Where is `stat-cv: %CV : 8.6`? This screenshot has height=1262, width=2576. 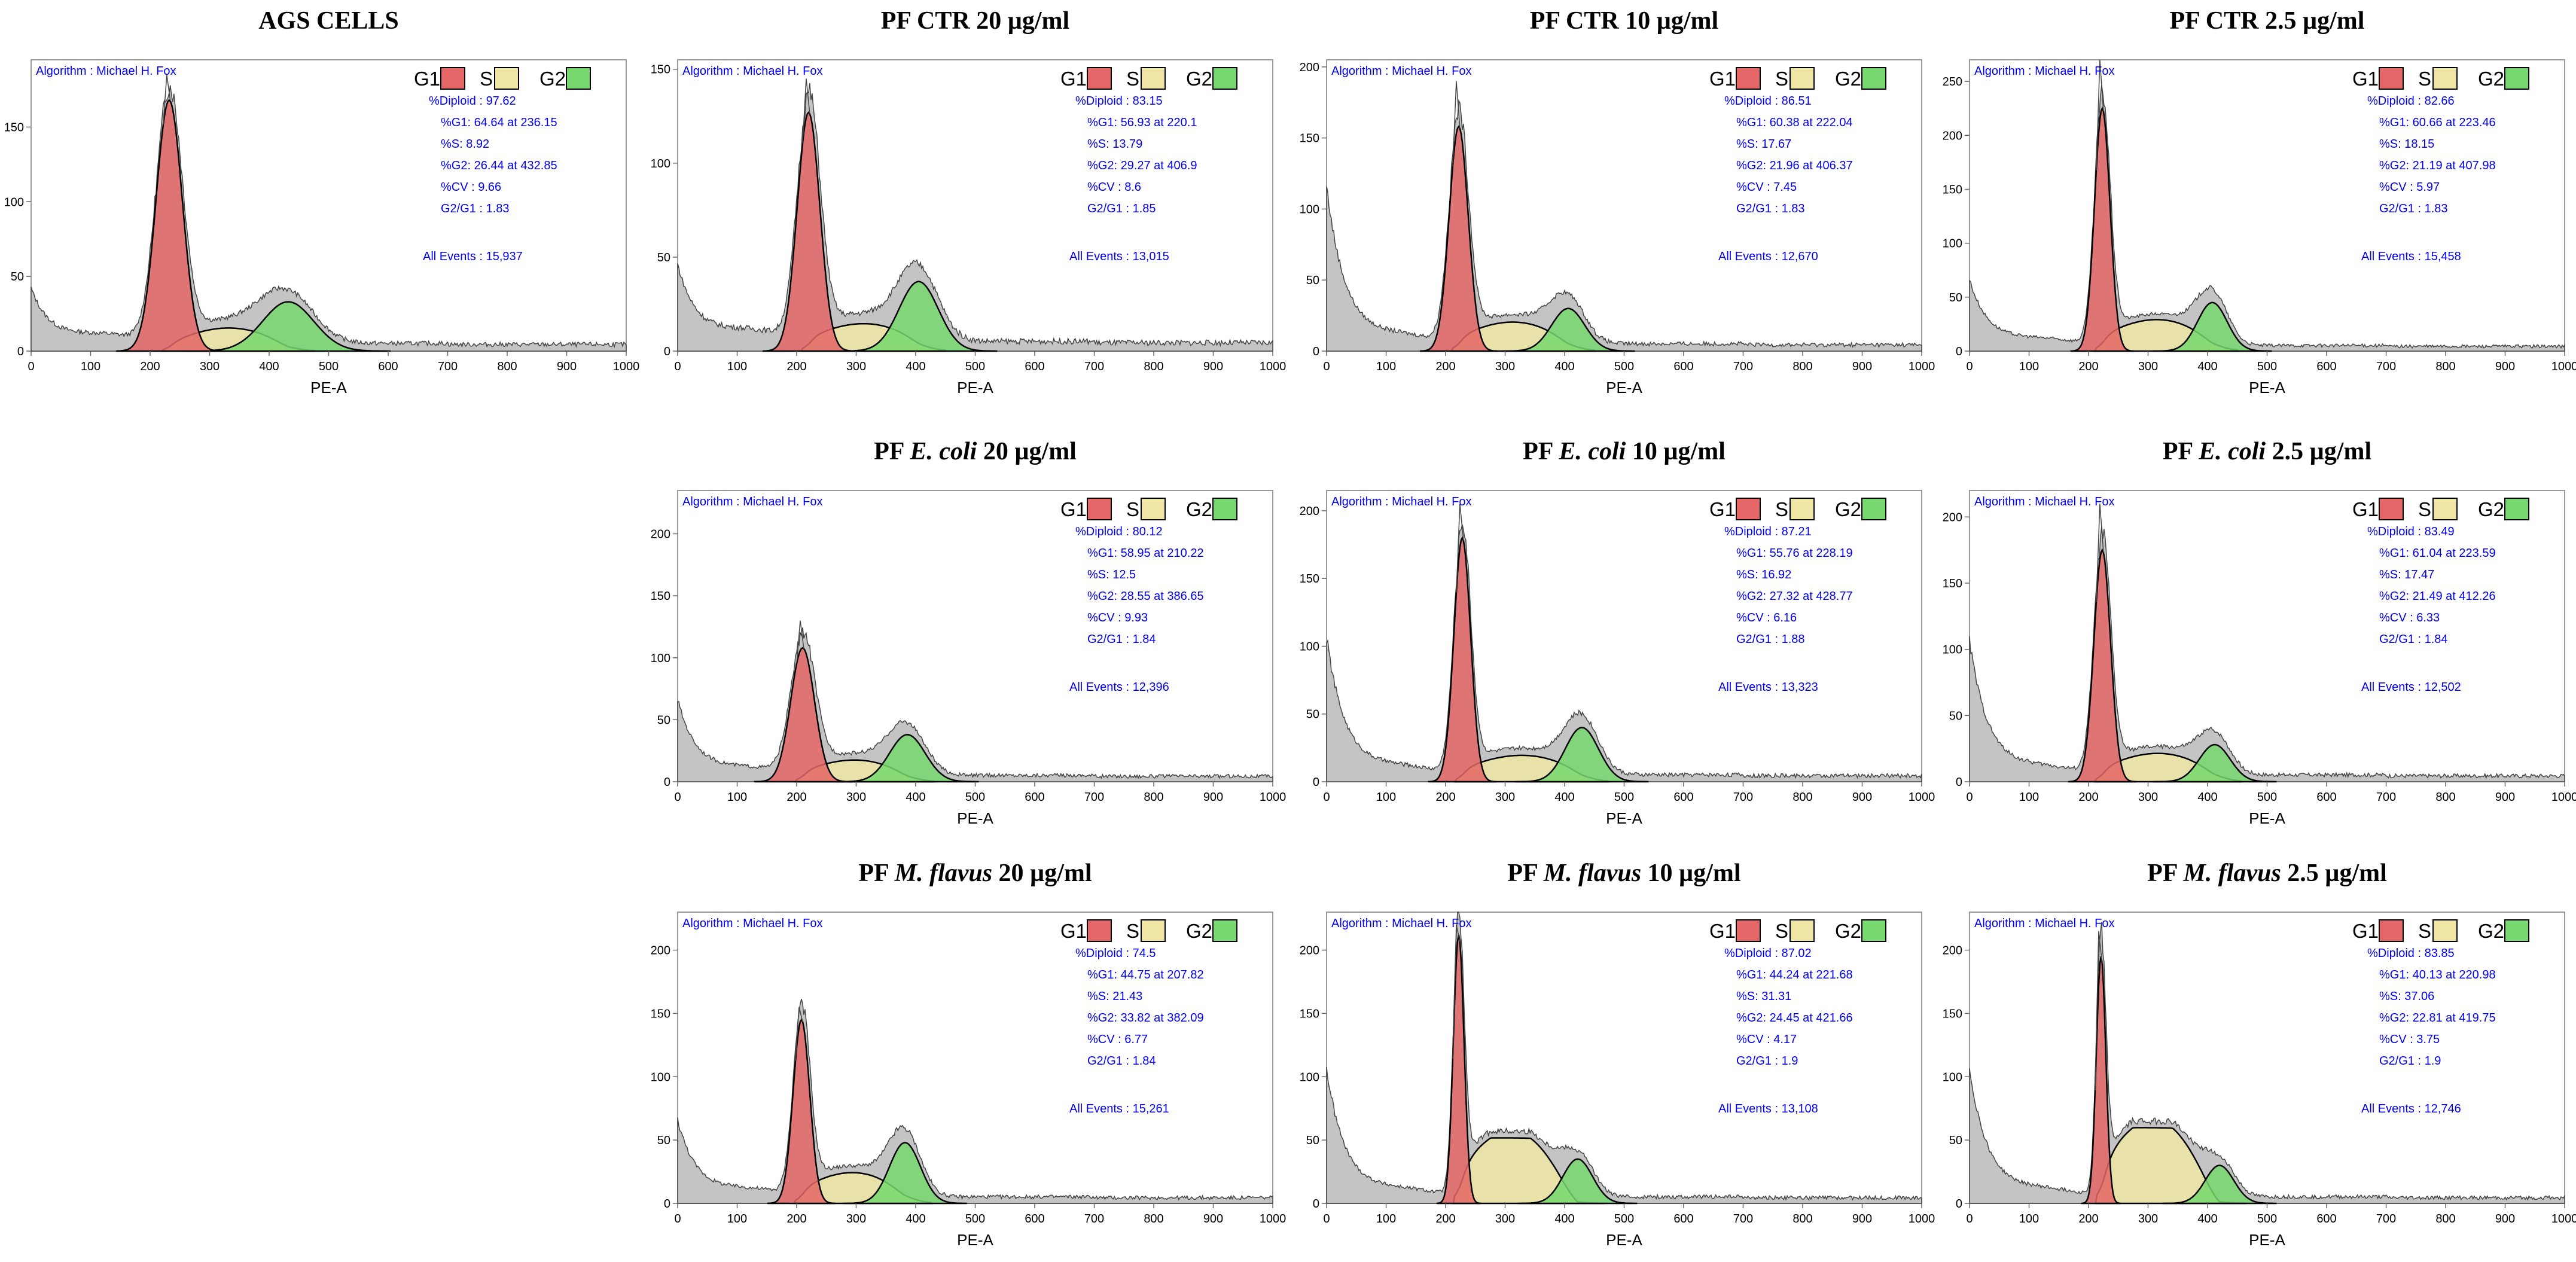 stat-cv: %CV : 8.6 is located at coordinates (1114, 187).